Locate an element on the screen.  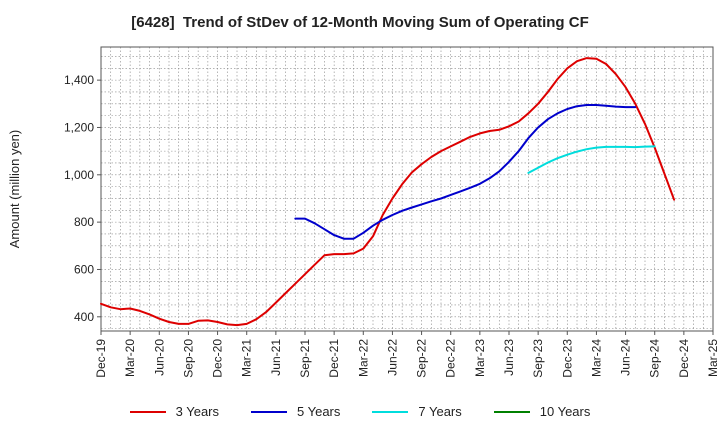
legend-label-5-years: 5 Years is located at coordinates (319, 411).